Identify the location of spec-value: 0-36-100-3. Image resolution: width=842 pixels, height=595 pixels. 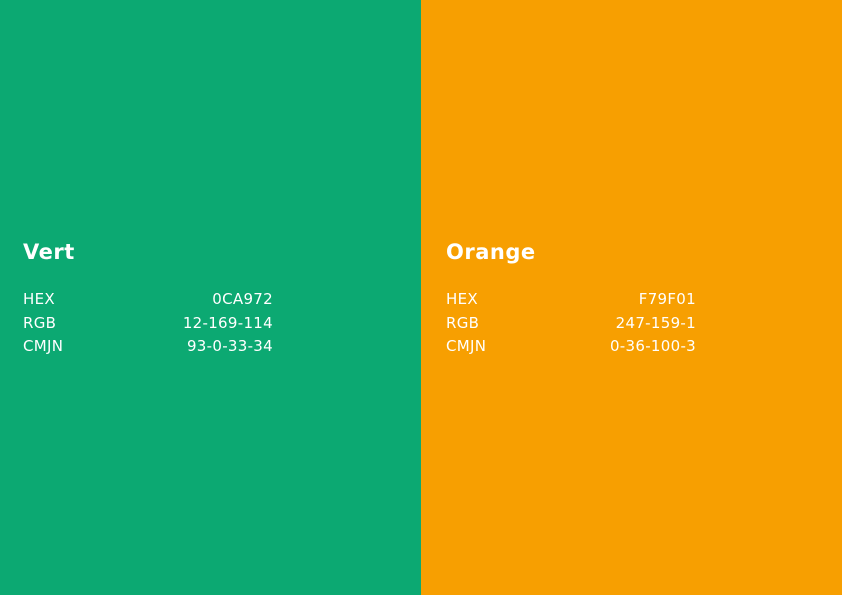
(652, 346).